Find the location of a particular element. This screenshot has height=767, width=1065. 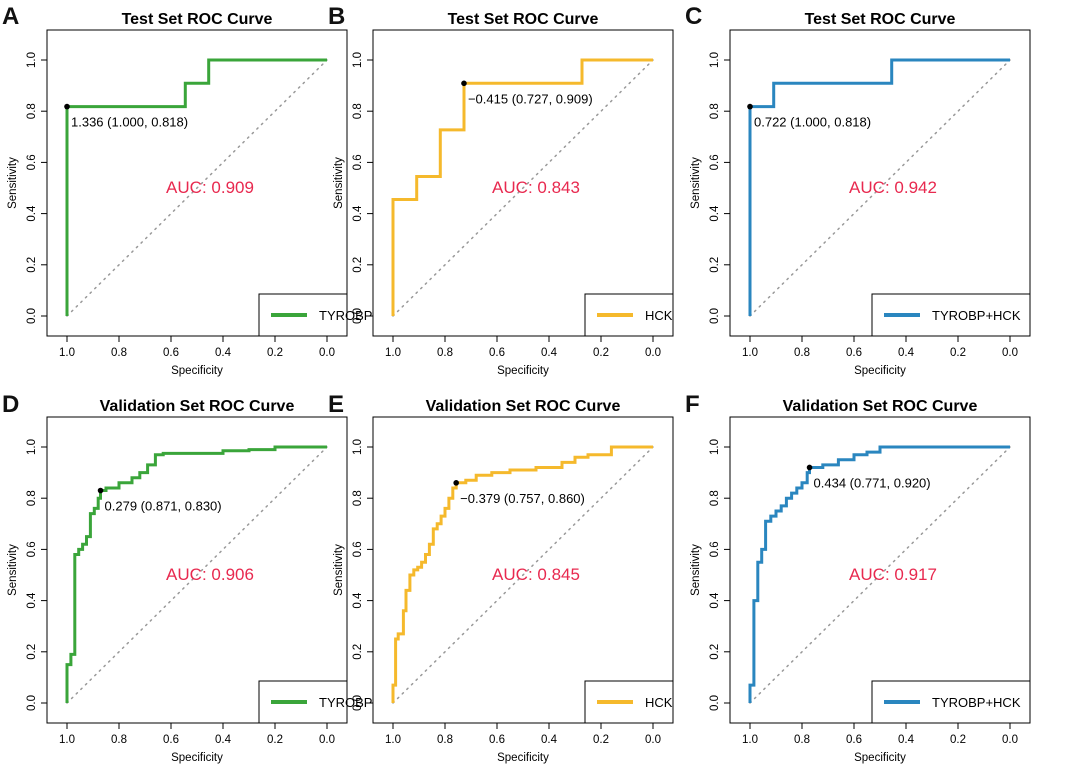

panel-letter: A is located at coordinates (10, 16).